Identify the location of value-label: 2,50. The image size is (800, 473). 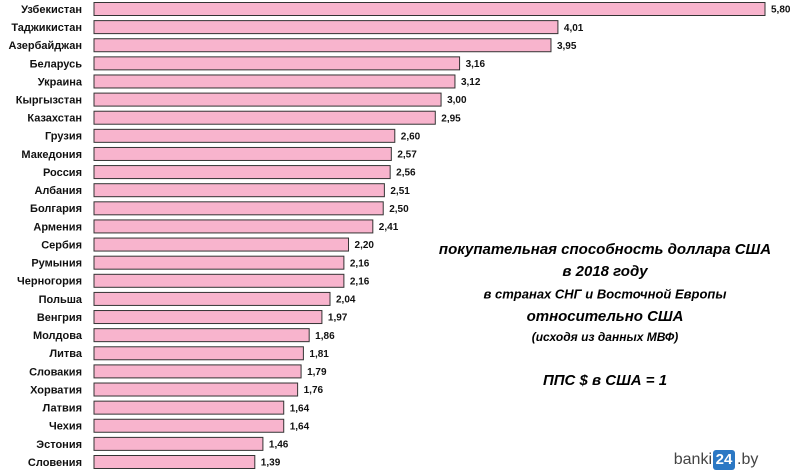
(399, 209).